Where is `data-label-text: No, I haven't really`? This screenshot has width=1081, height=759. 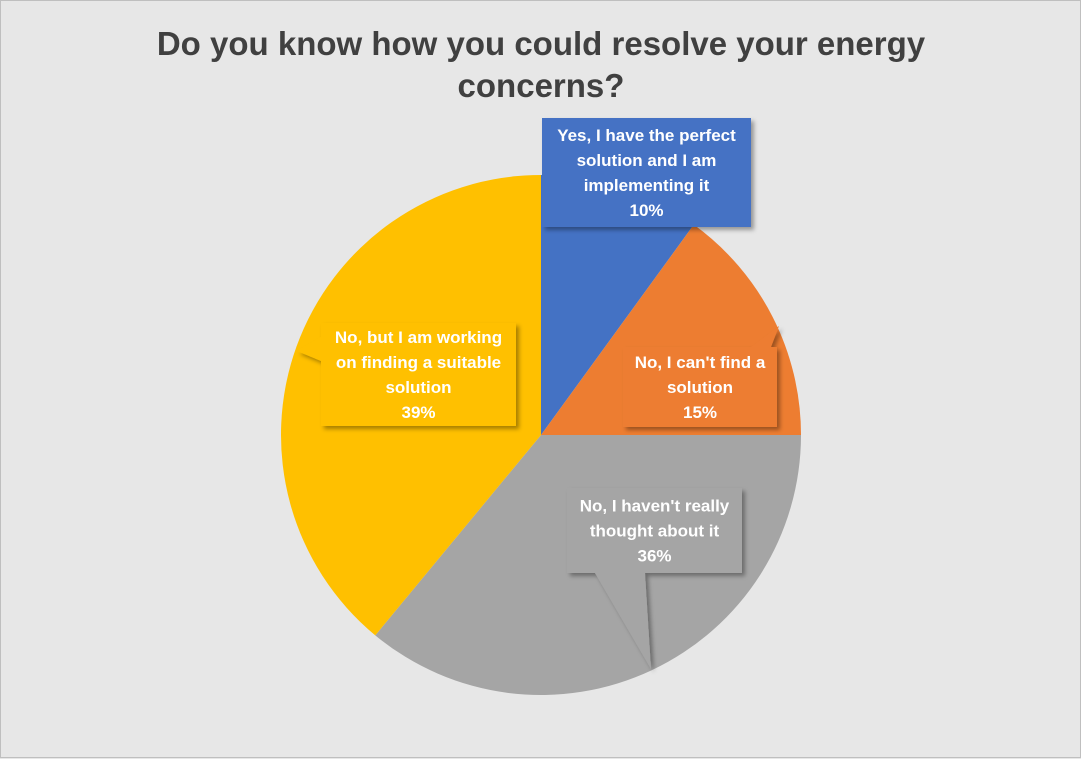
data-label-text: No, I haven't really is located at coordinates (655, 506).